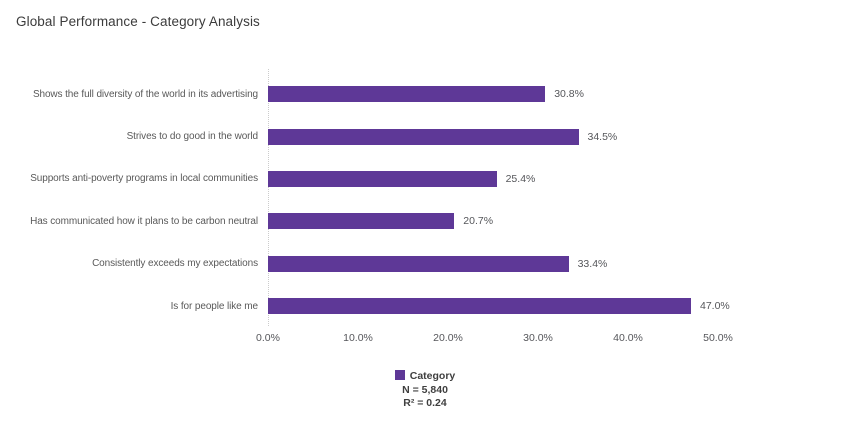  Describe the element at coordinates (399, 375) in the screenshot. I see `legend-swatch-icon` at that location.